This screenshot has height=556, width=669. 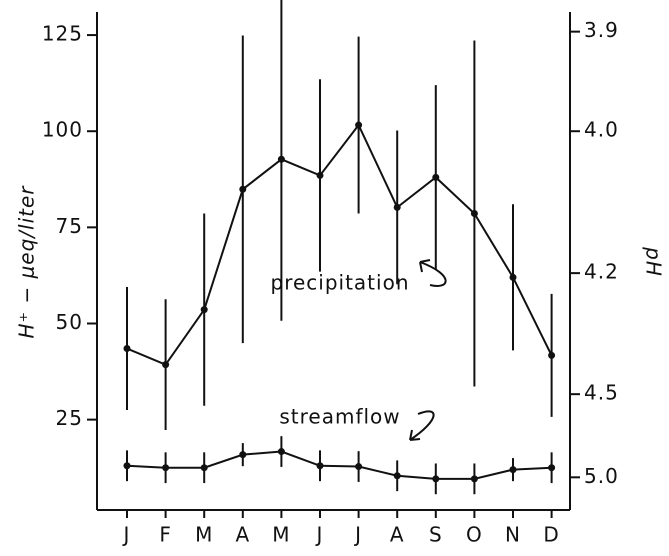 What do you see at coordinates (601, 30) in the screenshot?
I see `y2-tick-label: 3.9` at bounding box center [601, 30].